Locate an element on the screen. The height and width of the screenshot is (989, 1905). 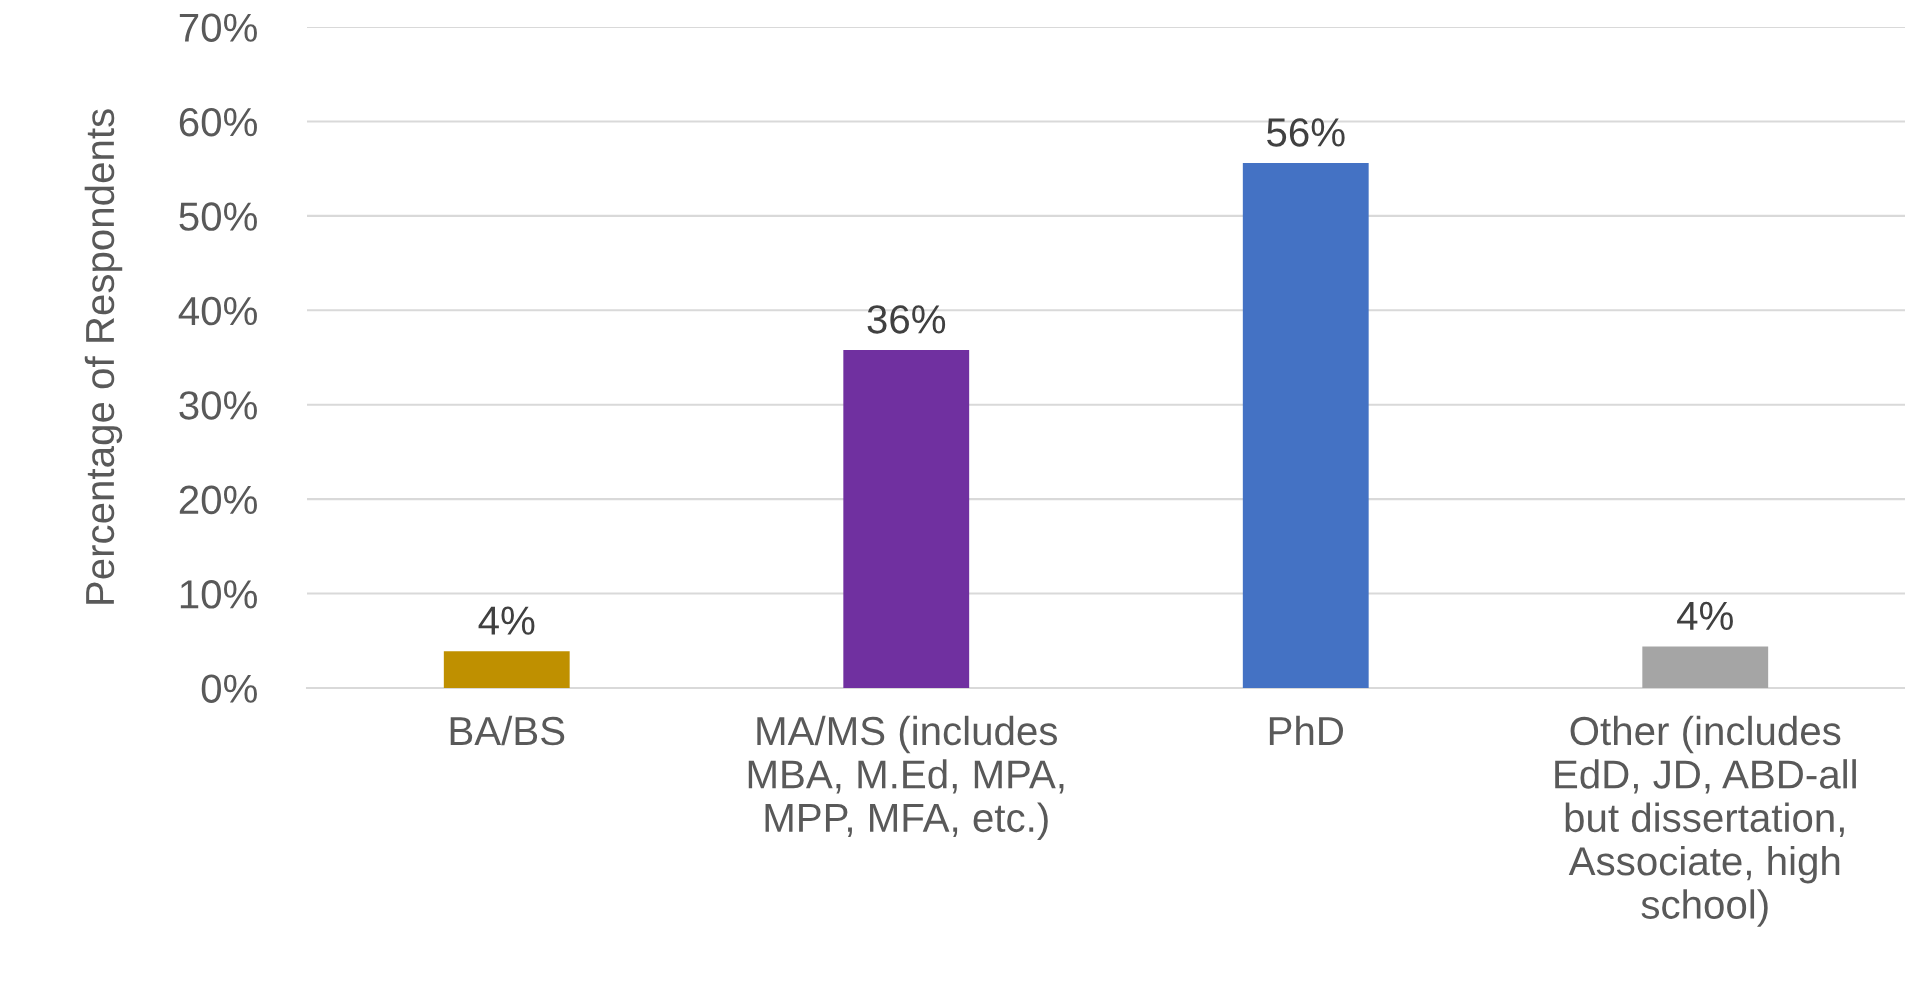
y-tick-label: 70% is located at coordinates (218, 27).